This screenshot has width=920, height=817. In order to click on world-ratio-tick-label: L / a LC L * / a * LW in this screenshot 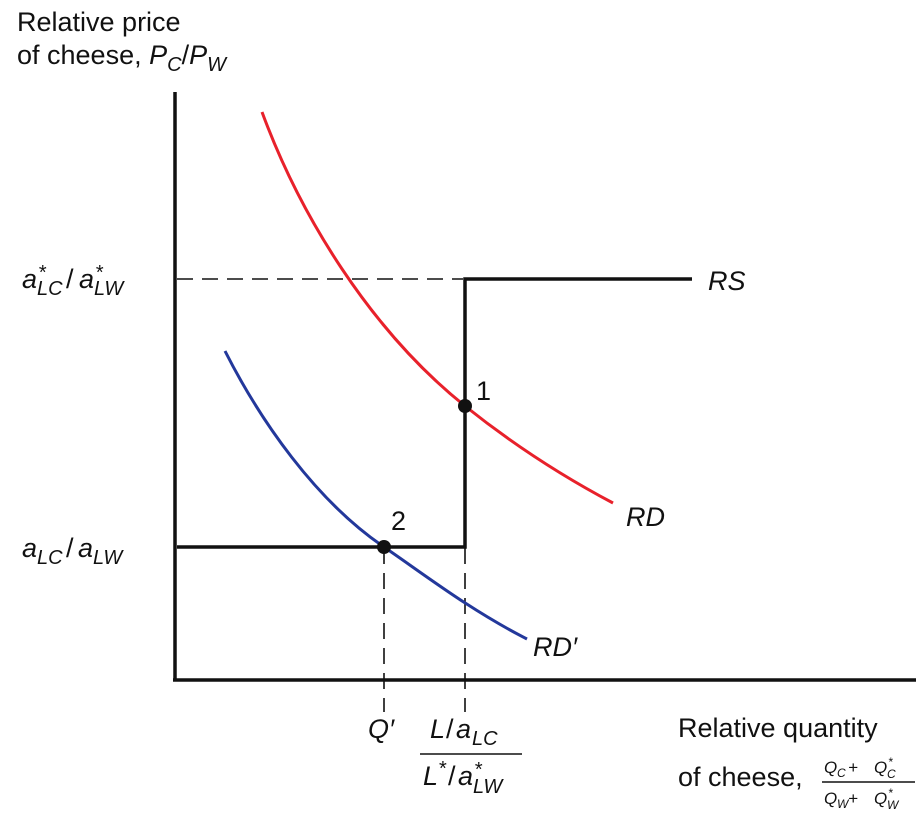, I will do `click(471, 756)`.